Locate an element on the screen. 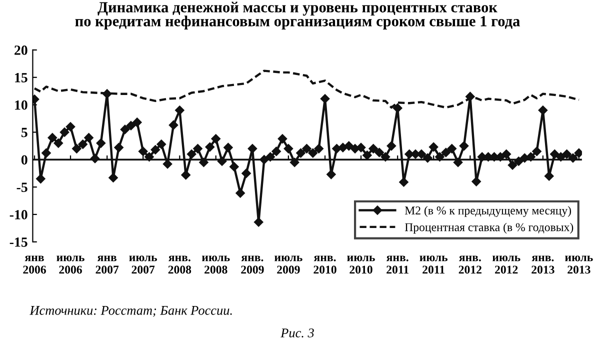 The height and width of the screenshot is (347, 595). x-tick-label: янв. 2011 is located at coordinates (397, 265).